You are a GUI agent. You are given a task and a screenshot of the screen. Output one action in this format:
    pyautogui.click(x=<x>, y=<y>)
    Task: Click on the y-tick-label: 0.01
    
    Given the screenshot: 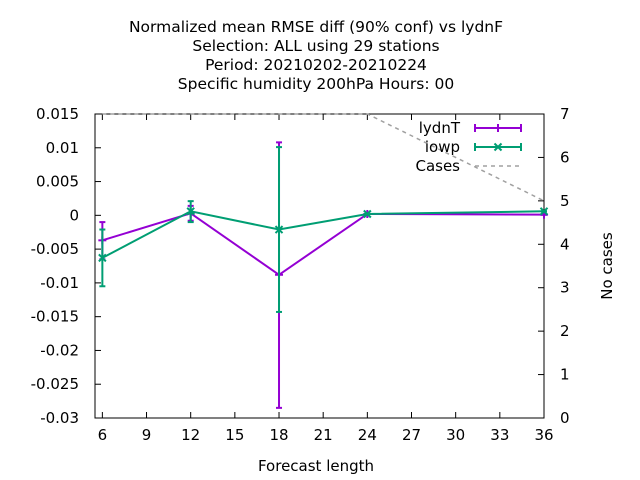 What is the action you would take?
    pyautogui.click(x=62, y=148)
    